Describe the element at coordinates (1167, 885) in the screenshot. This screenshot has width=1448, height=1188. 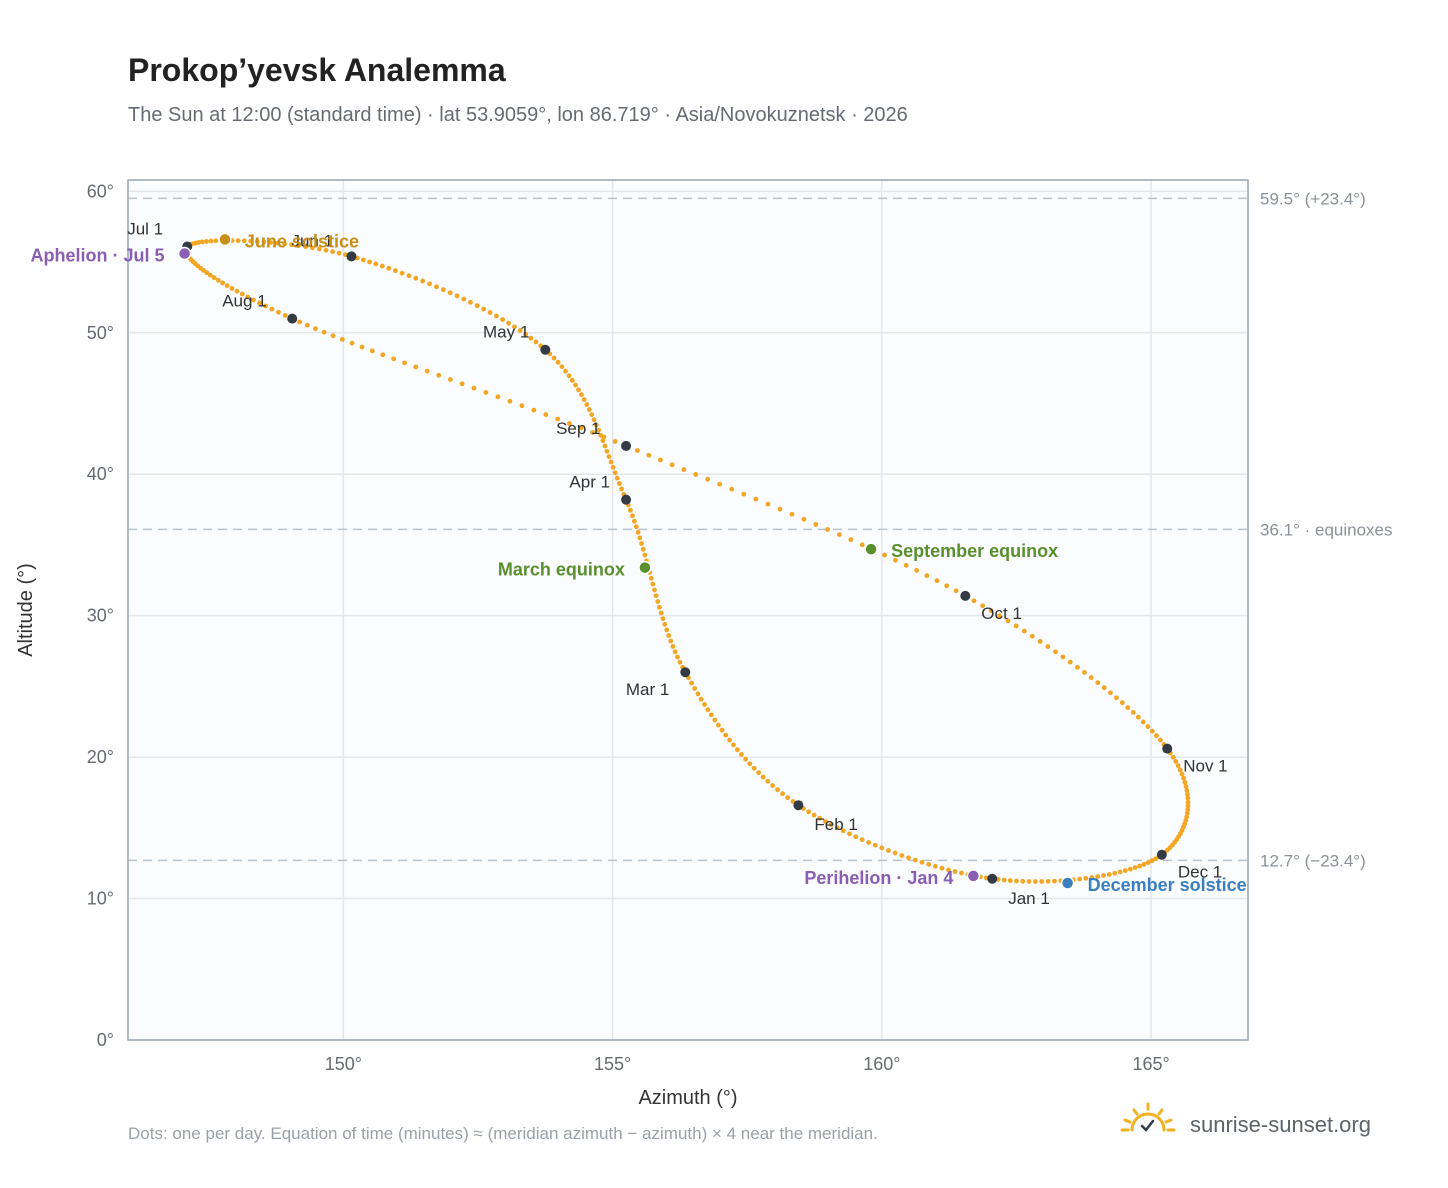
I see `event-label: December solstice` at that location.